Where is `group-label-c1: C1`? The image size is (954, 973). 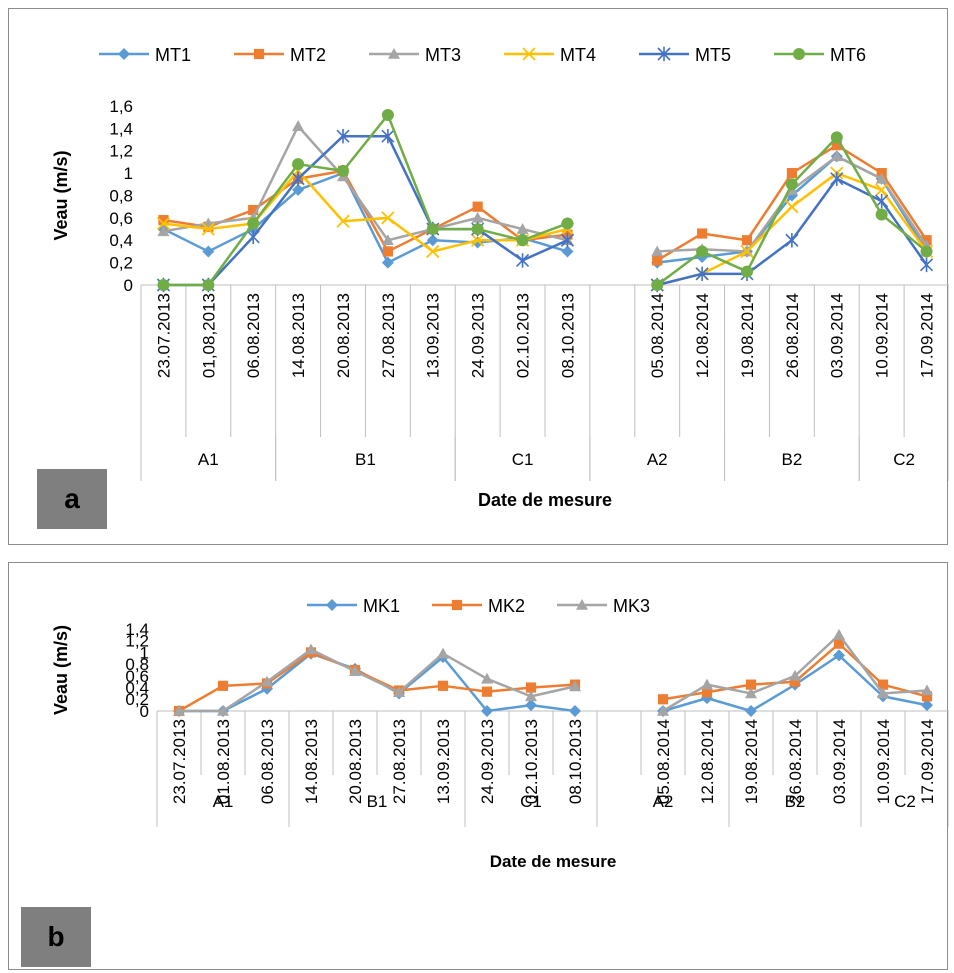
group-label-c1: C1 is located at coordinates (531, 801).